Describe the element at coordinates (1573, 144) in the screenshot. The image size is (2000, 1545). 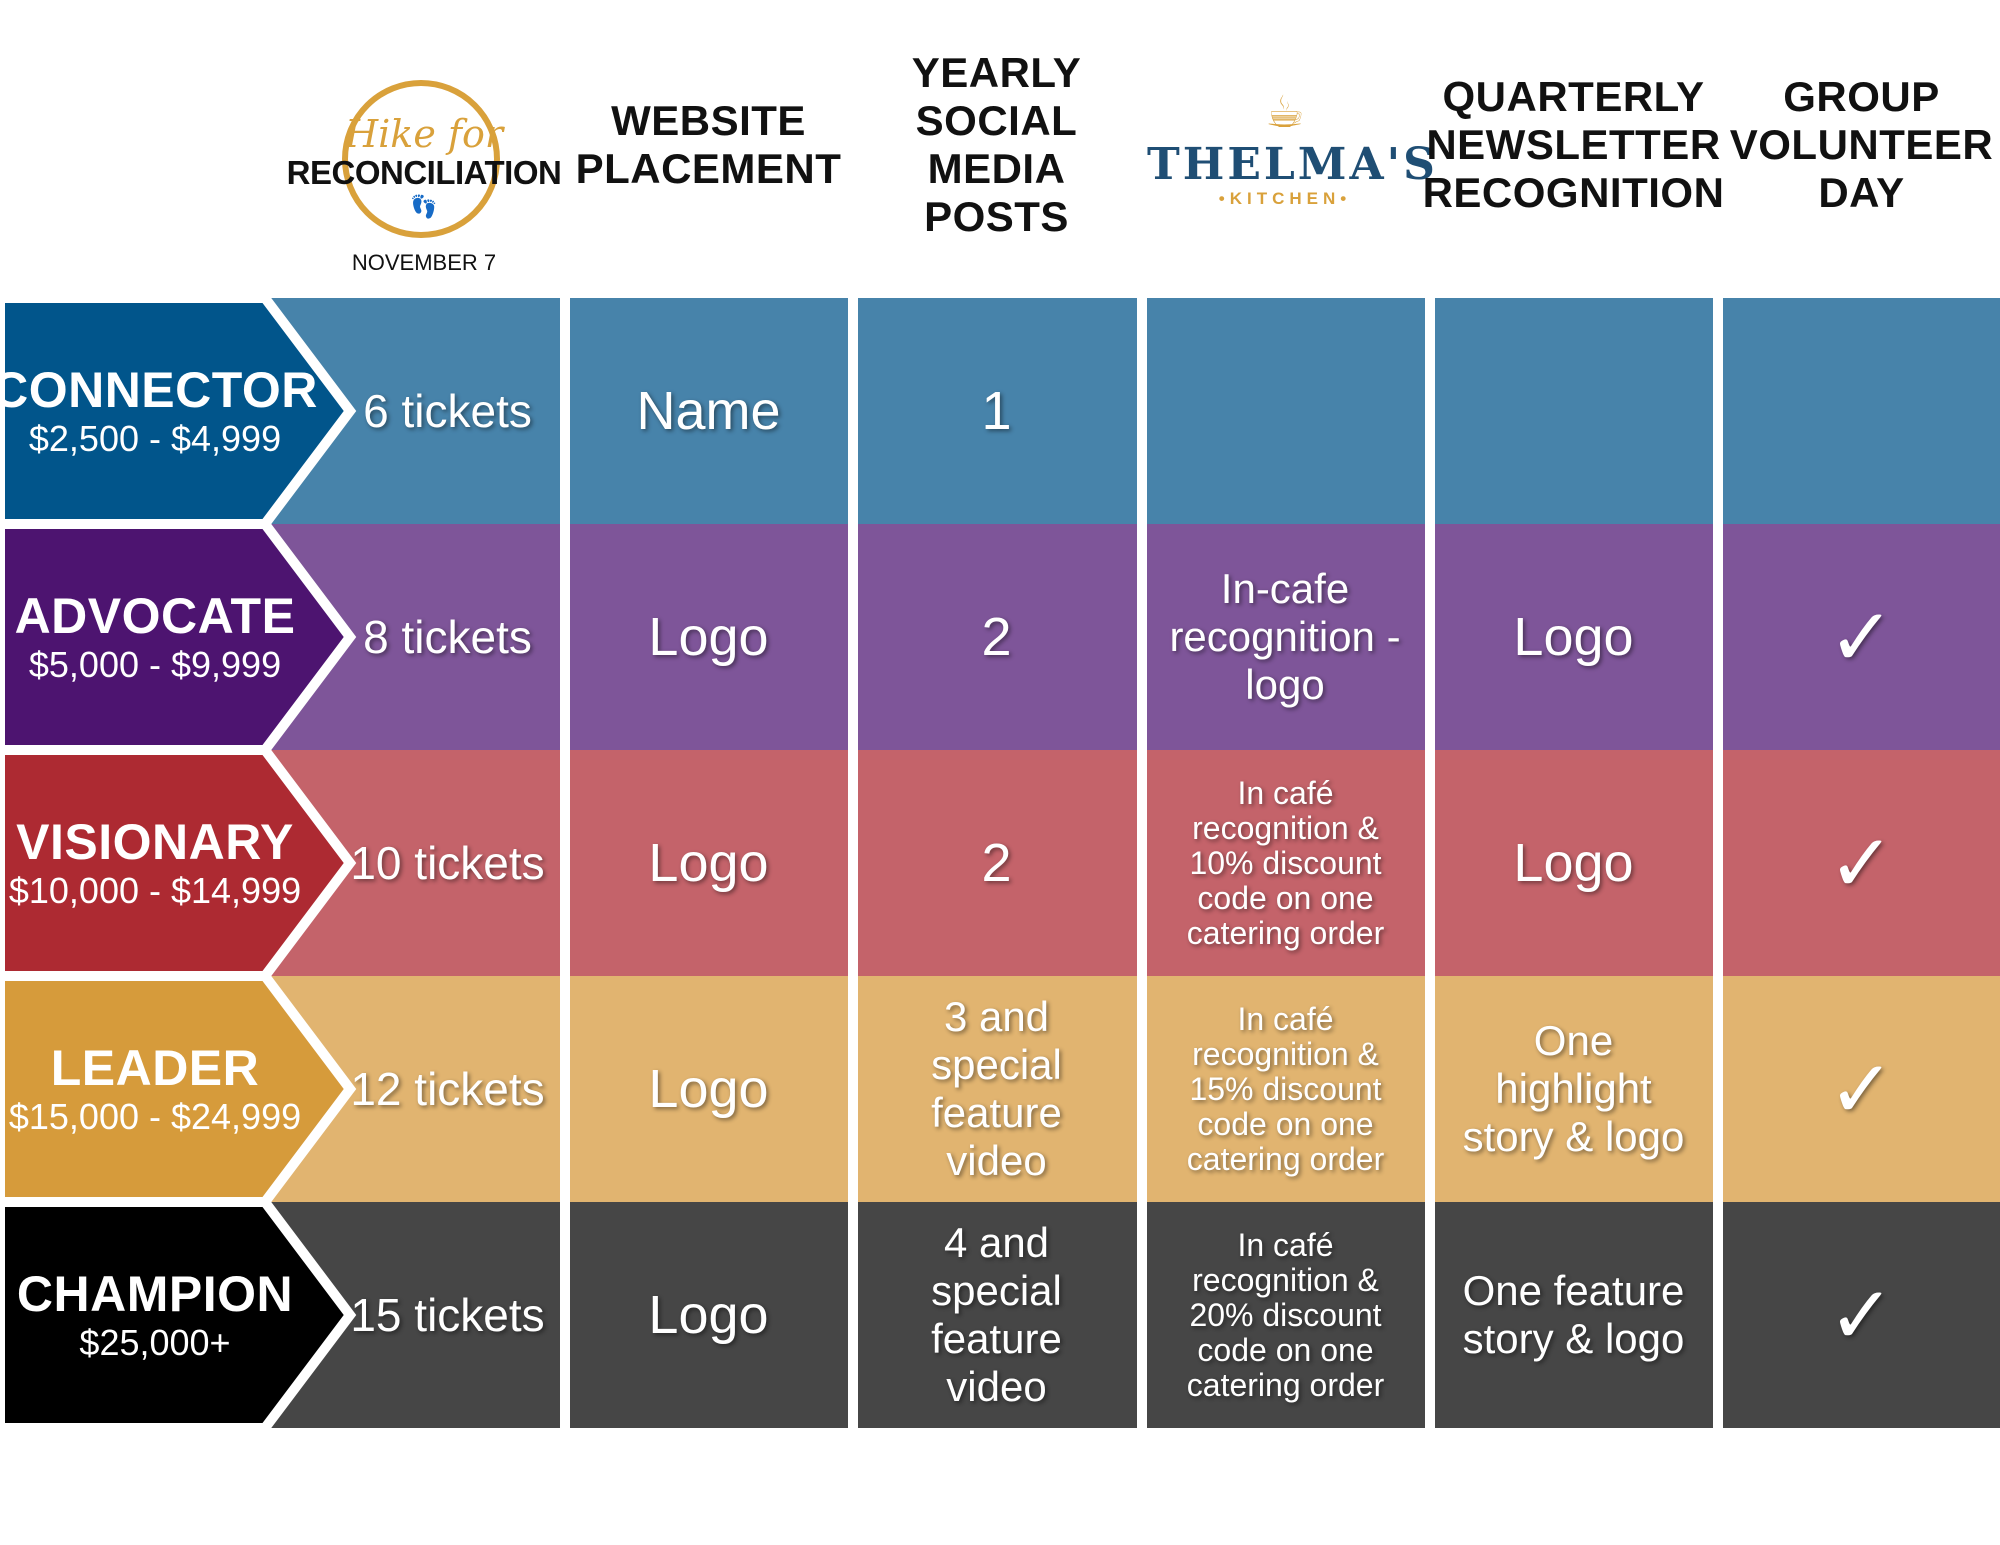
I see `header-newsletter: QUARTERLY NEWSLETTER RECOGNITION` at that location.